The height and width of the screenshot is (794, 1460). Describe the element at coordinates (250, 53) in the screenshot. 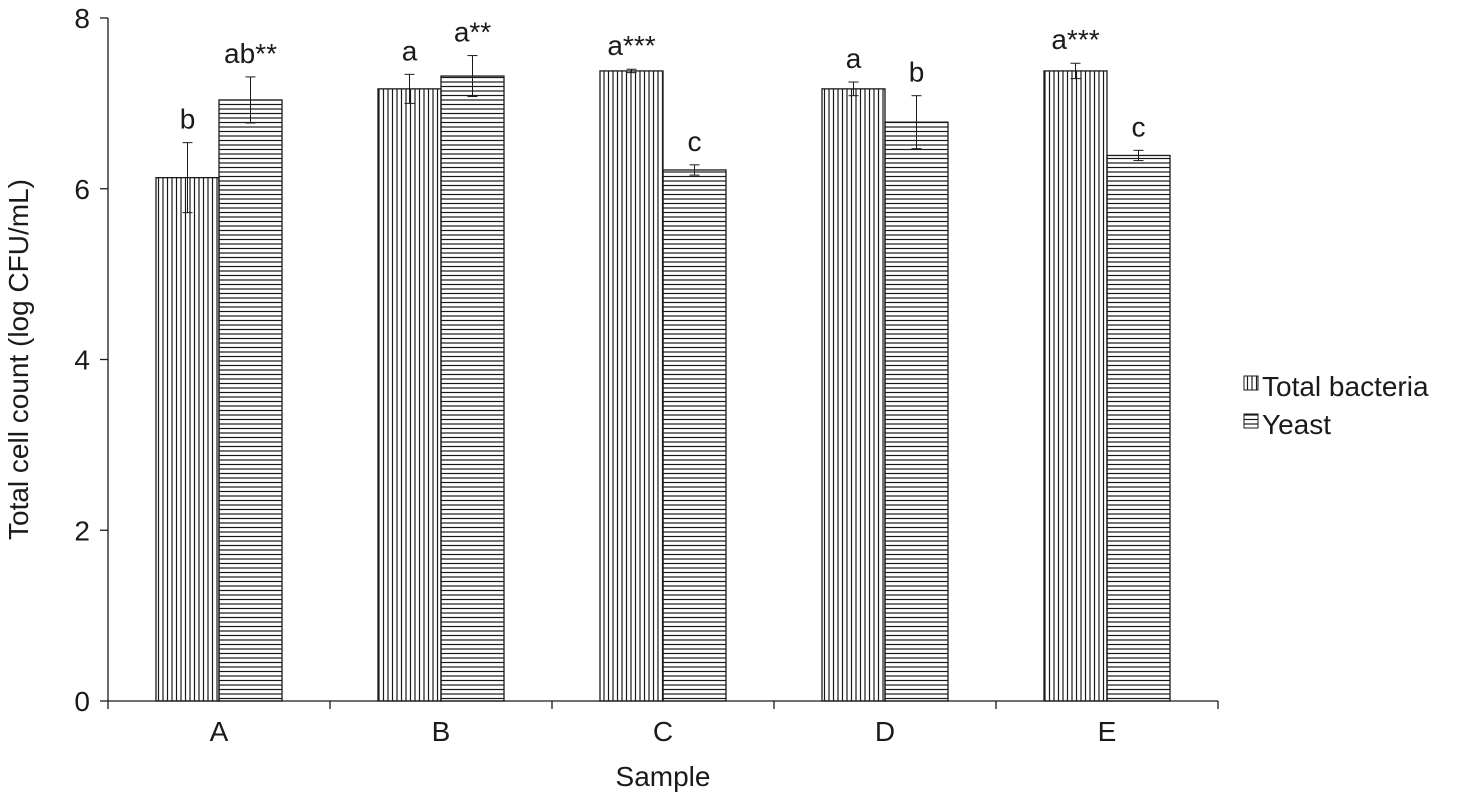

I see `significance-label: ab**` at that location.